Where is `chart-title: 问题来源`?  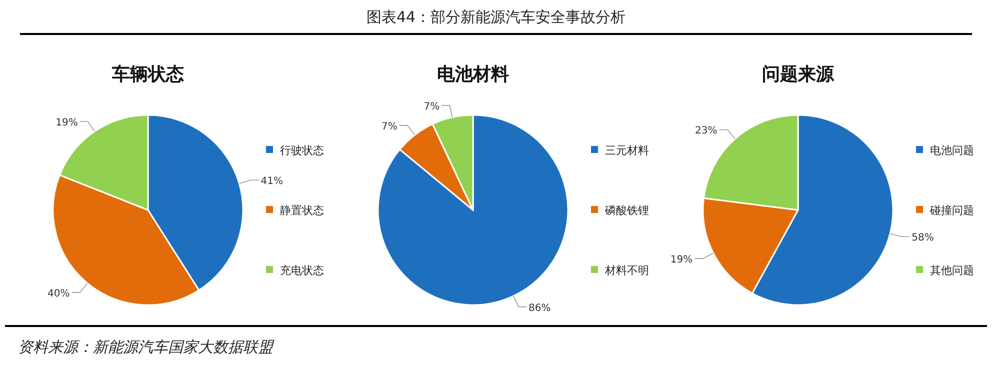 chart-title: 问题来源 is located at coordinates (798, 74).